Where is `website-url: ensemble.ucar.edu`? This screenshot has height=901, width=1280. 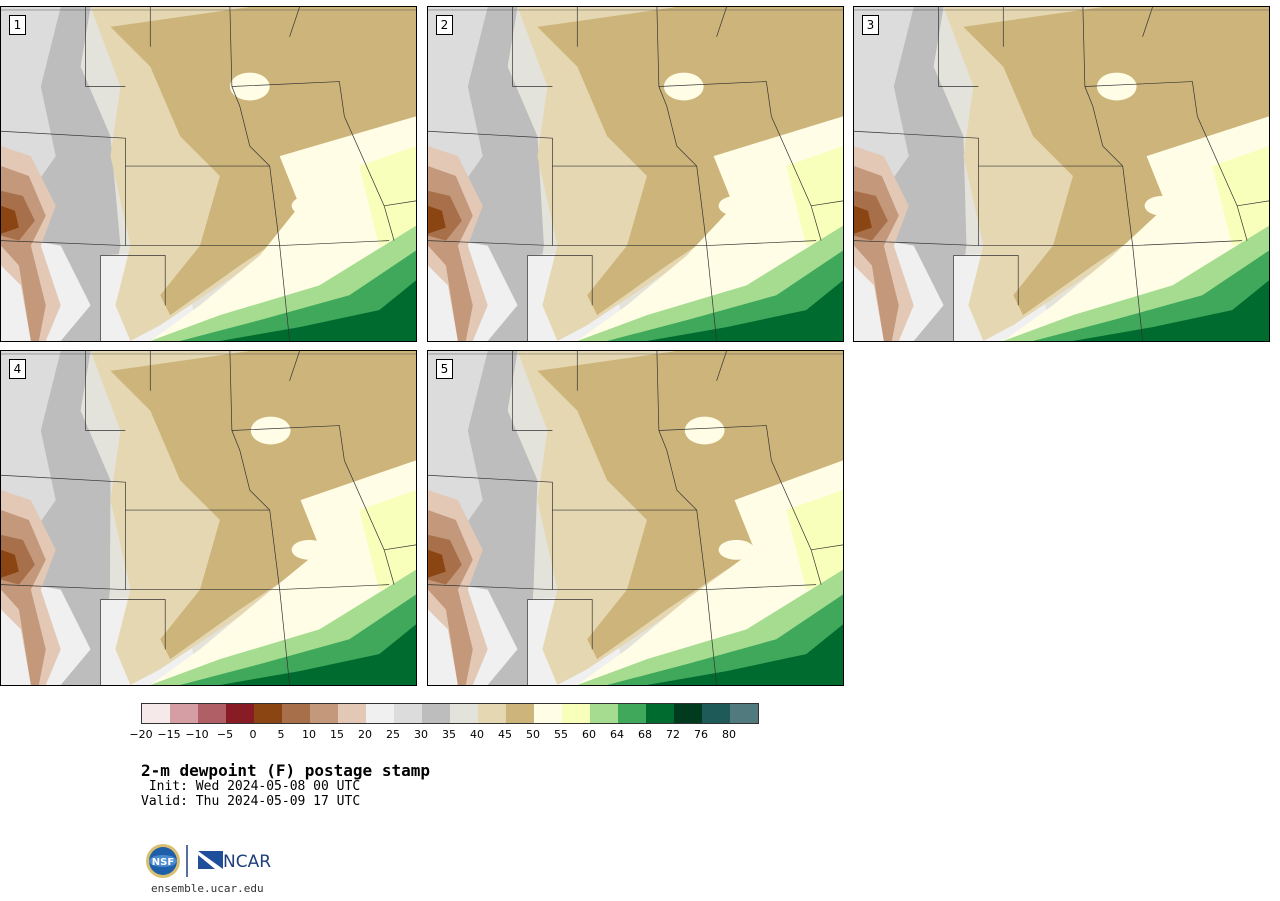 website-url: ensemble.ucar.edu is located at coordinates (207, 888).